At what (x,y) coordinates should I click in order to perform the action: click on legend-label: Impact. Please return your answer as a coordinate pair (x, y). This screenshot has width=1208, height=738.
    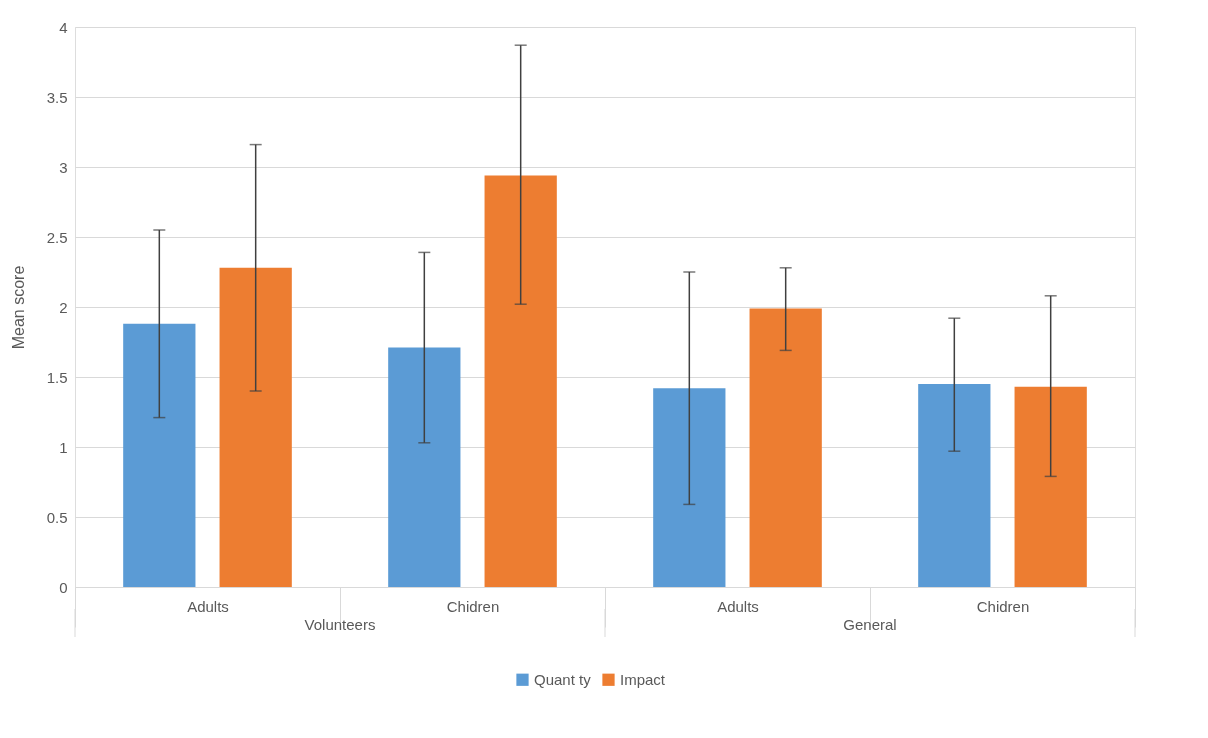
    Looking at the image, I should click on (643, 679).